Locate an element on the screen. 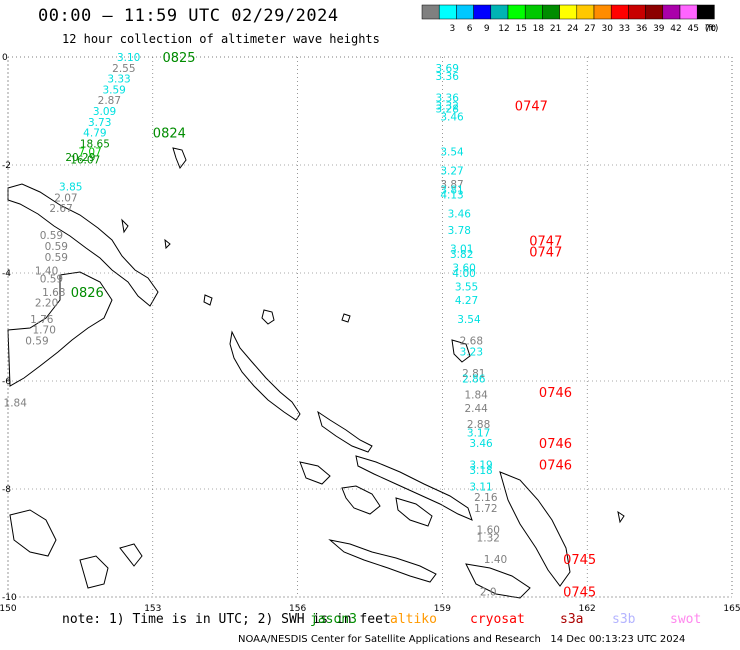  wave-height-value: 2.55 is located at coordinates (123, 69).